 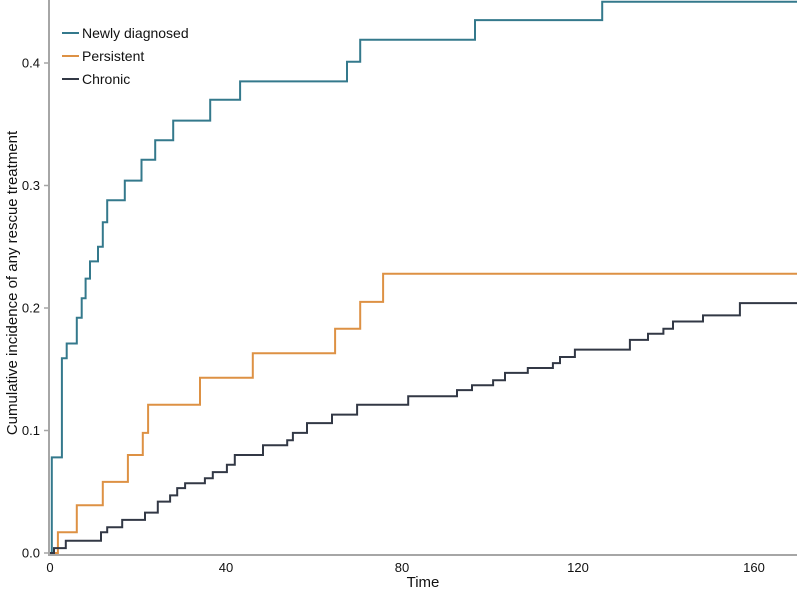 I want to click on legend-item-newly-diagnosed: Newly diagnosed, so click(x=125, y=33).